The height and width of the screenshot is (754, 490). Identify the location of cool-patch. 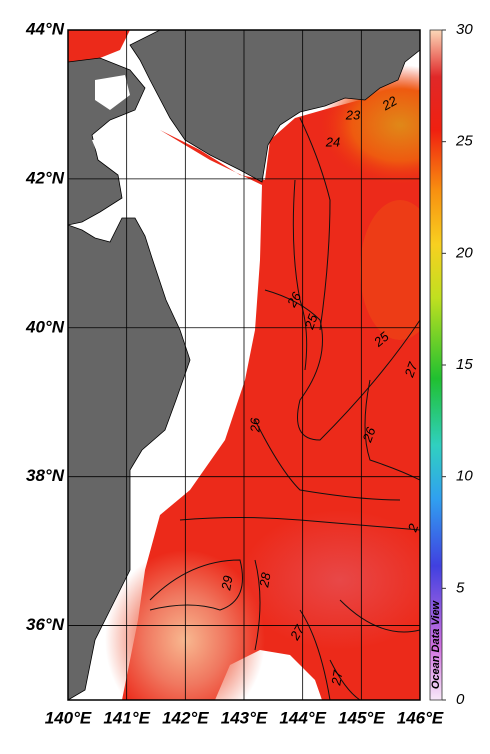
(390, 270).